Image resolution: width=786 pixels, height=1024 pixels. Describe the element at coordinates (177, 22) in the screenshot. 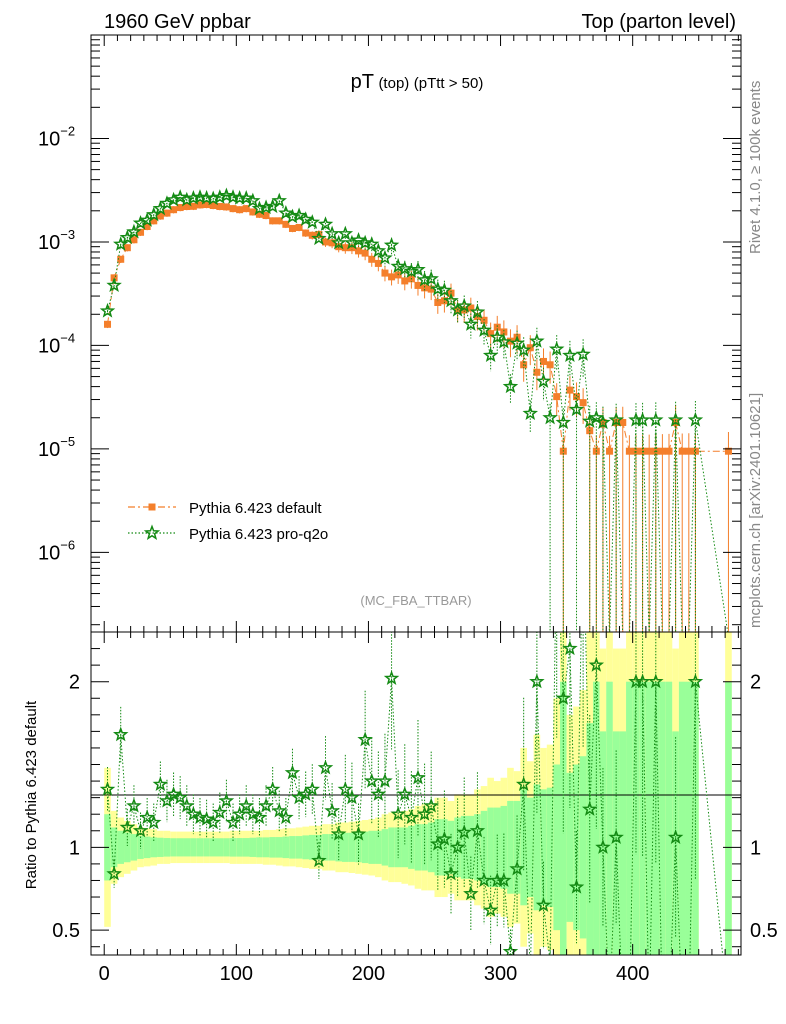

I see `energy-label: 1960 GeV ppbar` at that location.